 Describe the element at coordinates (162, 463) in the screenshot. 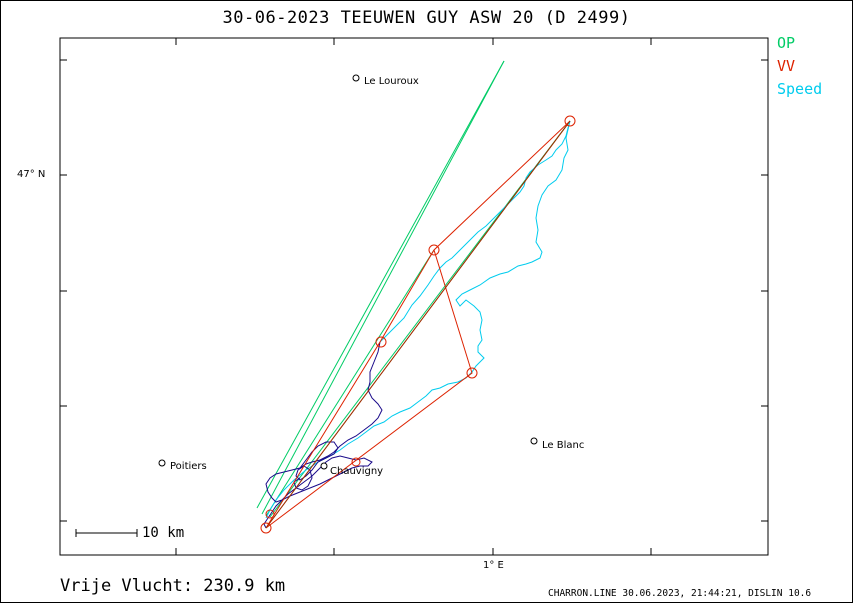

I see `place-marker-poitiers` at that location.